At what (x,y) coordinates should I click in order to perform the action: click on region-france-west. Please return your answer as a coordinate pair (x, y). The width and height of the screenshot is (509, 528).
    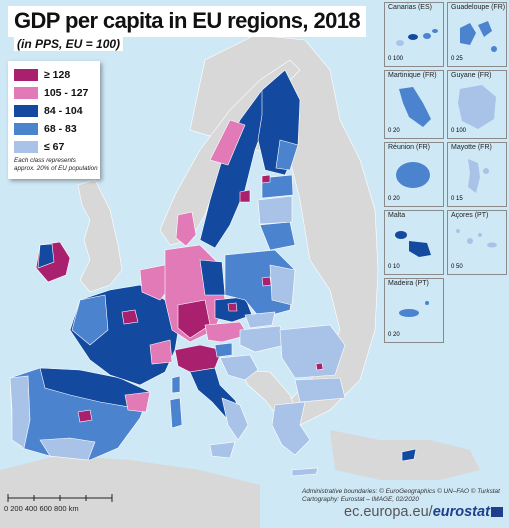
    Looking at the image, I should click on (90, 320).